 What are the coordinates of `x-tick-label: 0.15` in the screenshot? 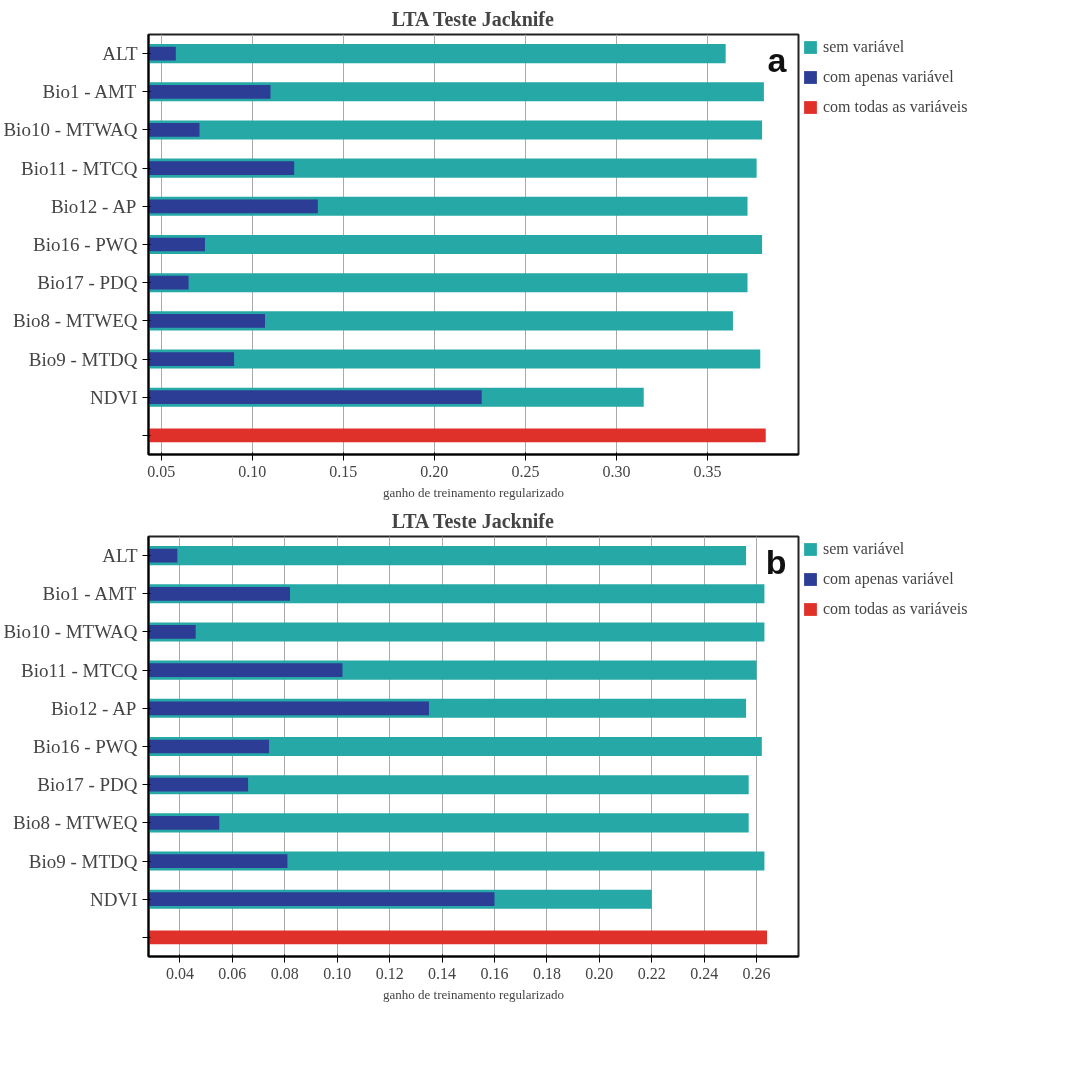 It's located at (343, 471).